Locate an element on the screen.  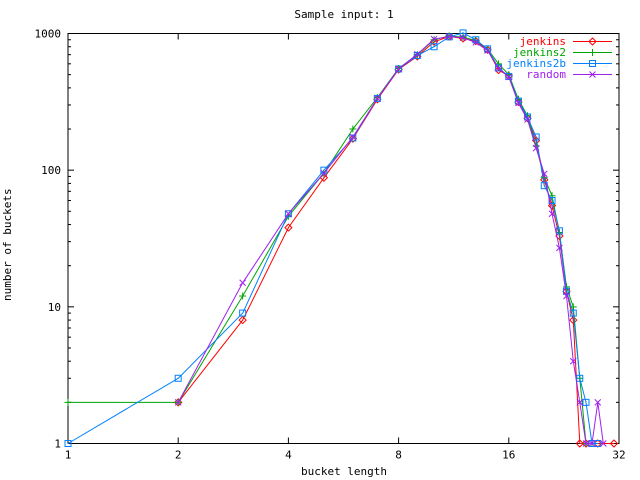
x-tick-label: 8 is located at coordinates (398, 455).